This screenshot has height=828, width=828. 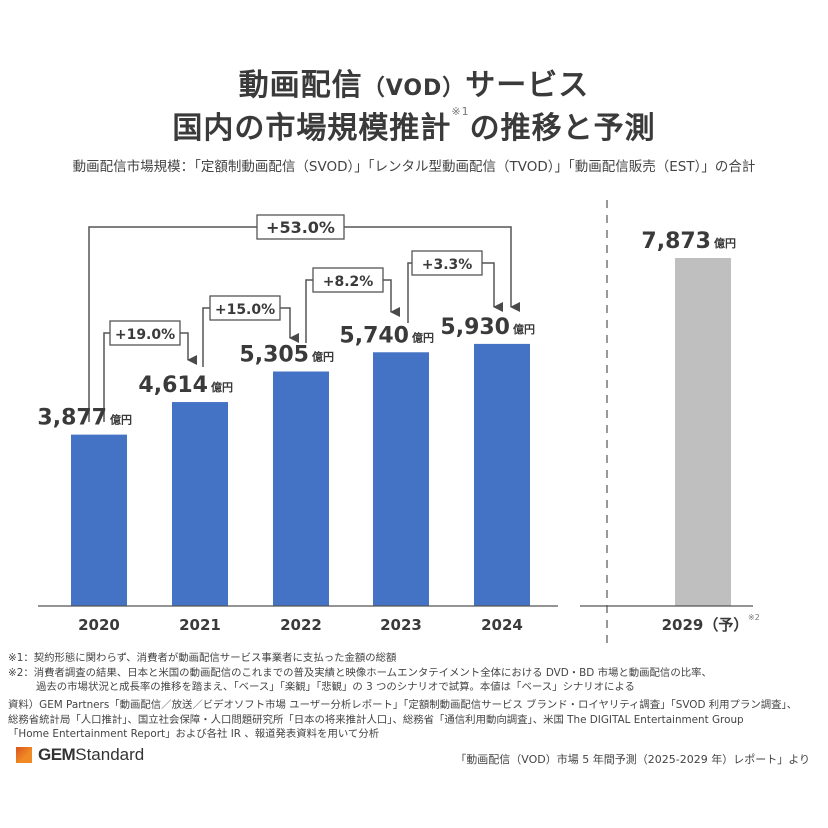 I want to click on bar-2020, so click(x=99, y=520).